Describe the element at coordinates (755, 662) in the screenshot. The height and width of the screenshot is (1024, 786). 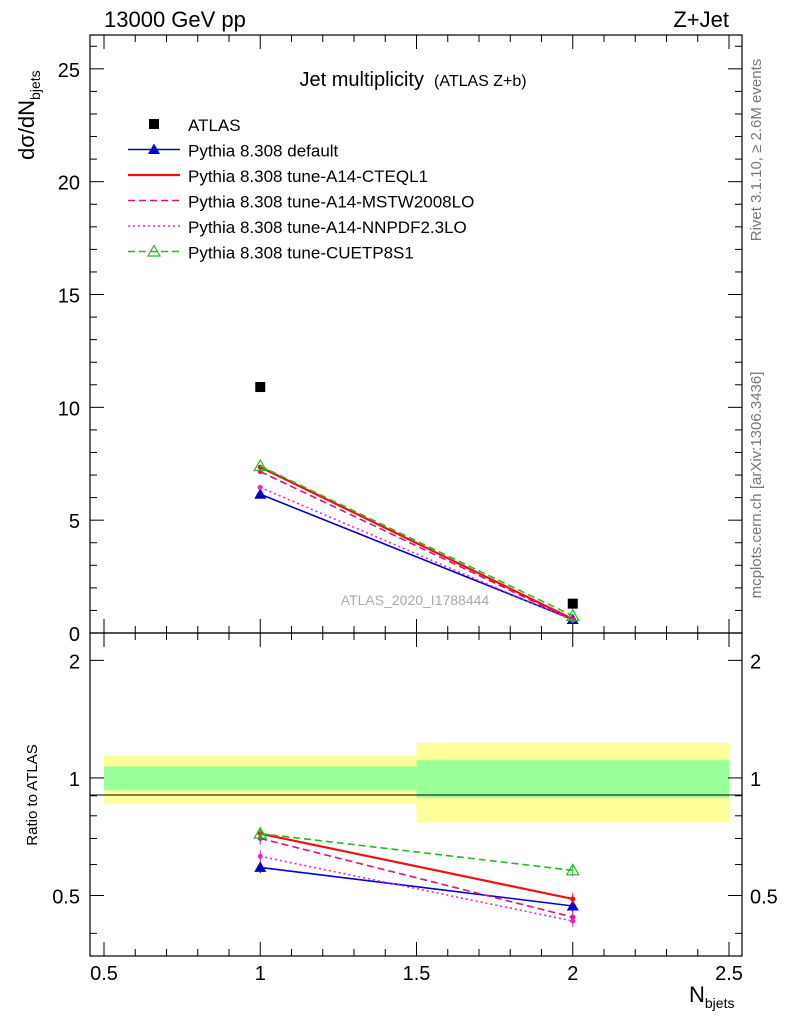
I see `ratio-y-tick-label-right: 2` at that location.